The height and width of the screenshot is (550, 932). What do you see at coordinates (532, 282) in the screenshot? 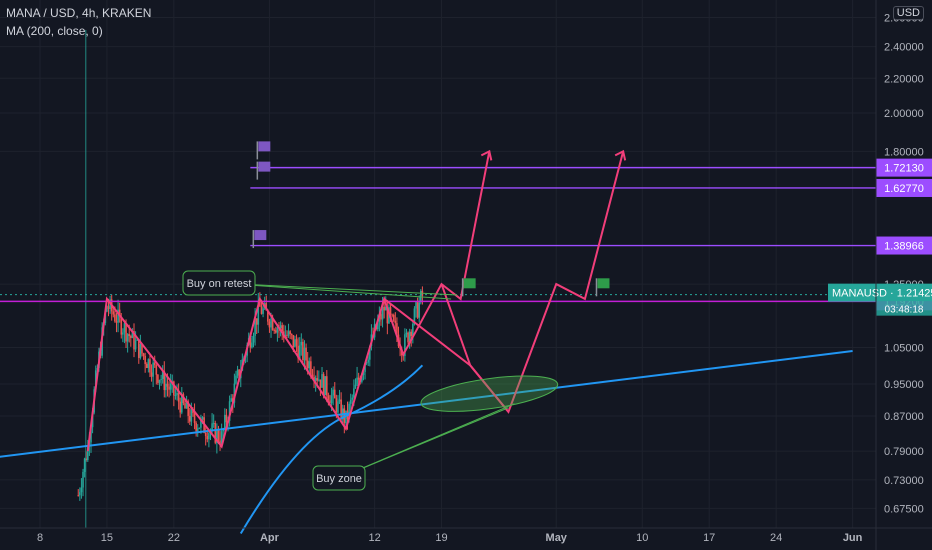
I see `pattern-path-projection` at bounding box center [532, 282].